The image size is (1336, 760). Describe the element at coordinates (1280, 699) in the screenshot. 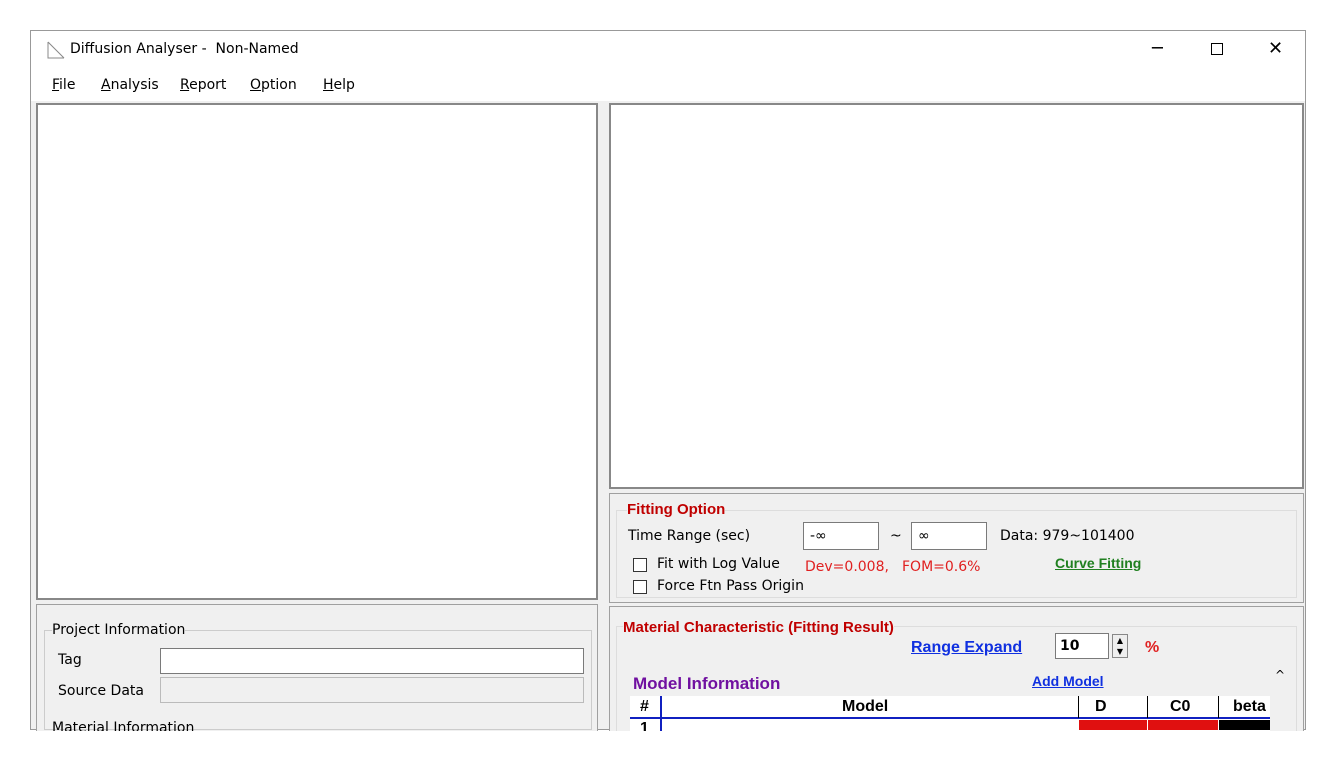

I see `scrollbar: ^` at that location.